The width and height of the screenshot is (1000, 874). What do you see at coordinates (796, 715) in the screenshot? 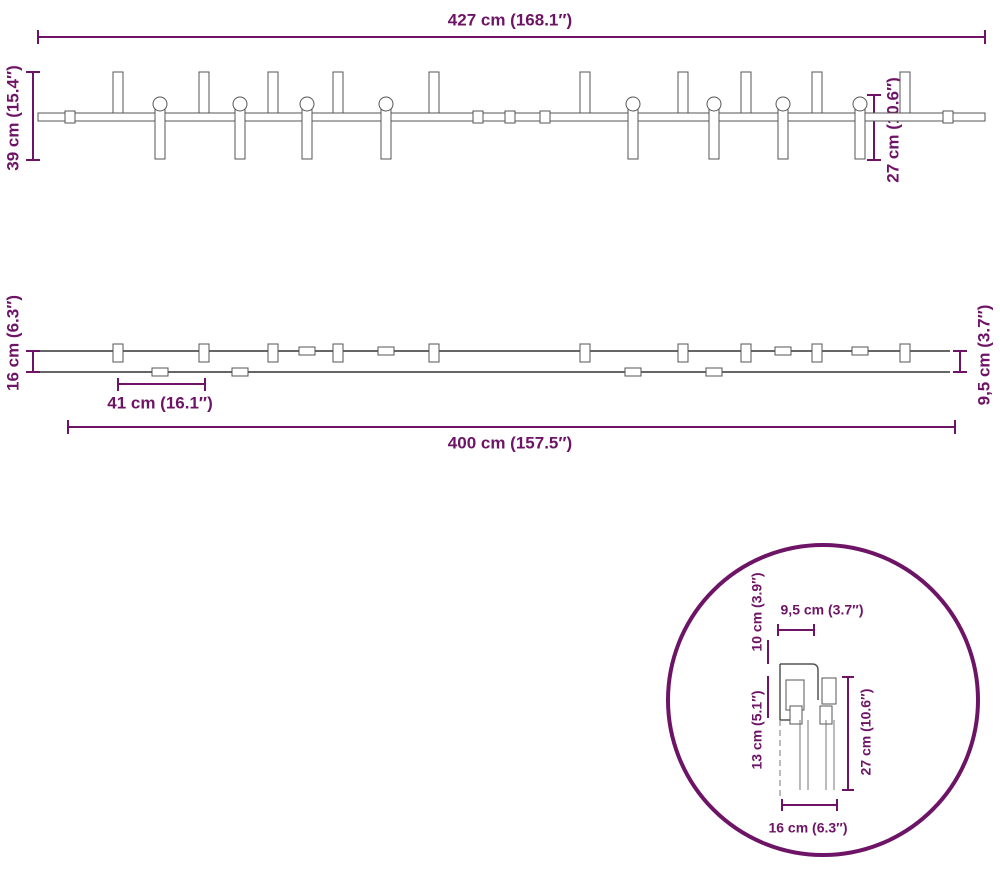
I see `bracket` at bounding box center [796, 715].